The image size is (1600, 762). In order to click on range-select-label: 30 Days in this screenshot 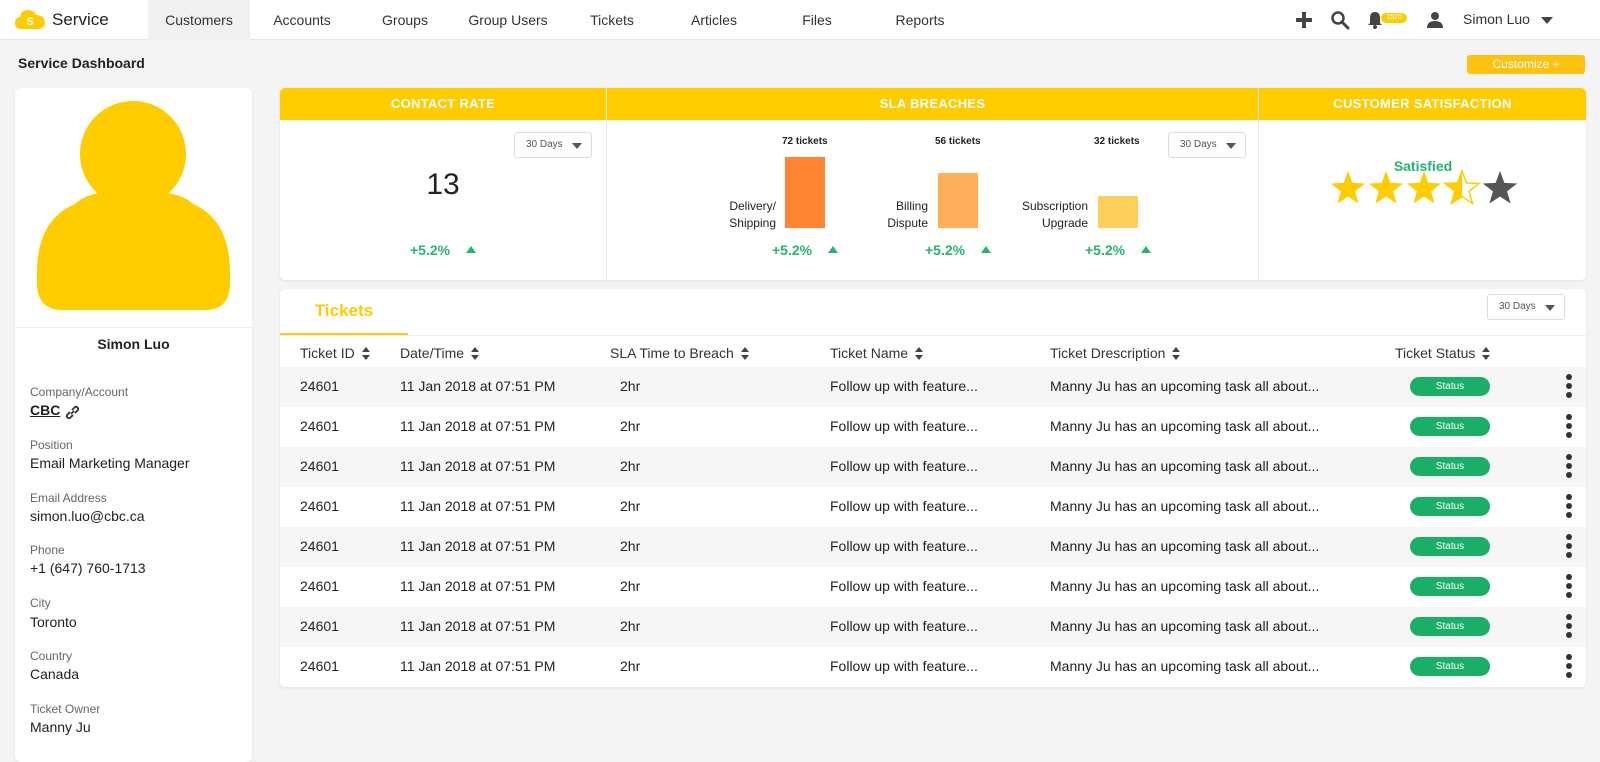, I will do `click(544, 144)`.